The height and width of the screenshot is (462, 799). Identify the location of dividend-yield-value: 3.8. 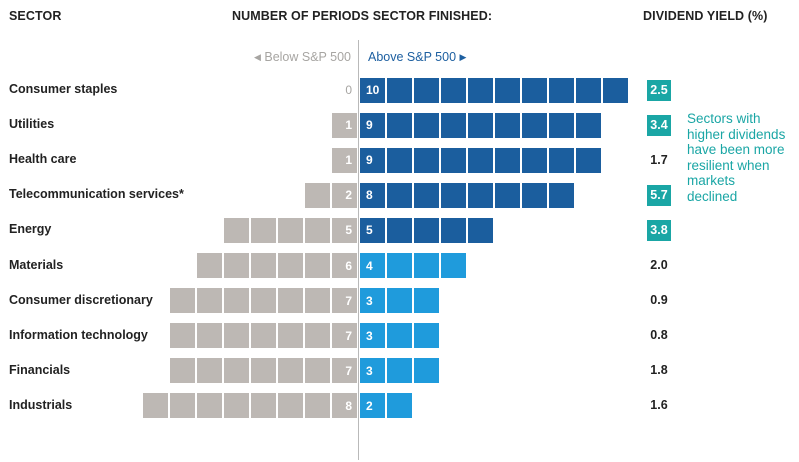
(659, 230).